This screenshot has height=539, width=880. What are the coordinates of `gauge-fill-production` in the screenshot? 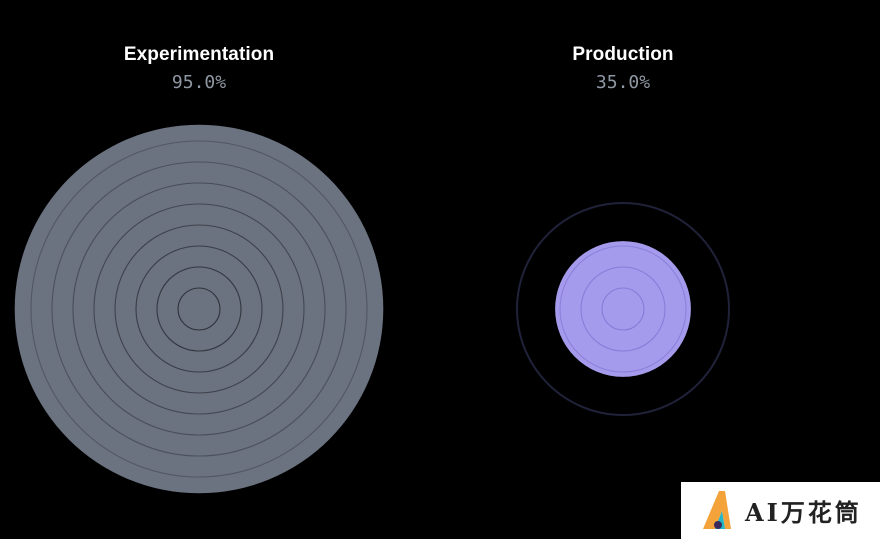 It's located at (623, 309).